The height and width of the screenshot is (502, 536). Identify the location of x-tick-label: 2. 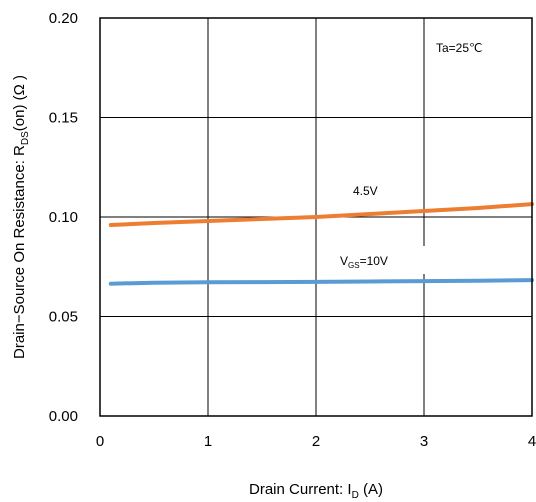
(316, 441).